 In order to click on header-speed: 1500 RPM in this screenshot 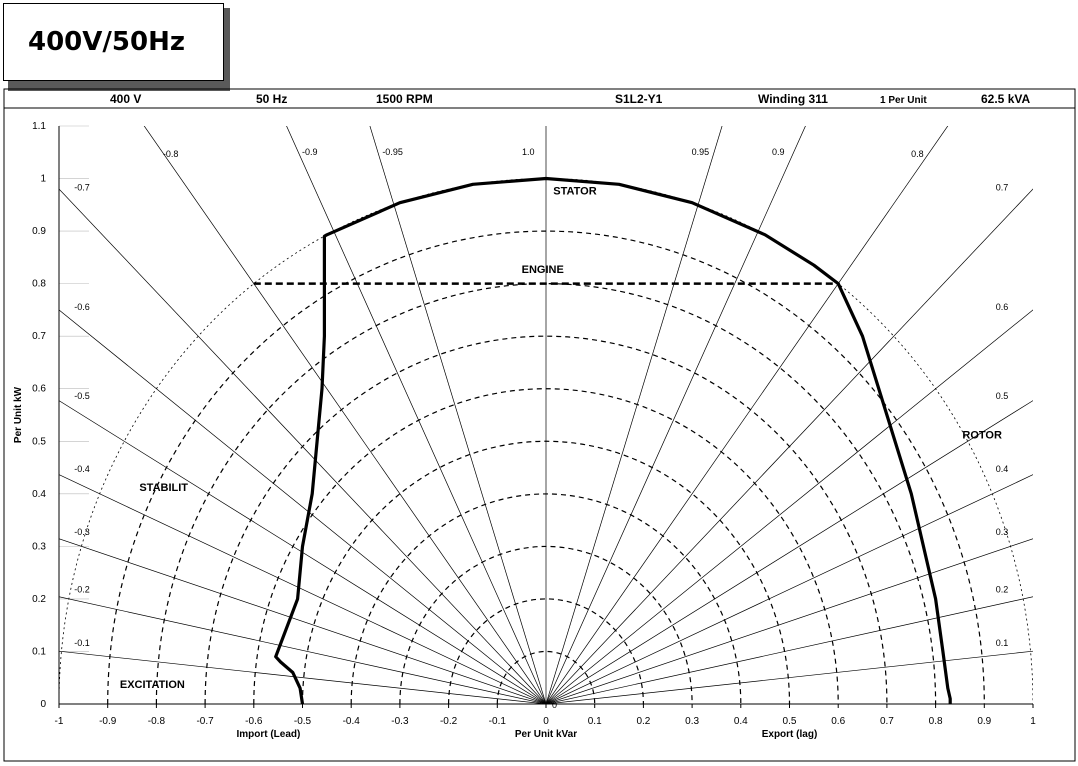, I will do `click(404, 99)`.